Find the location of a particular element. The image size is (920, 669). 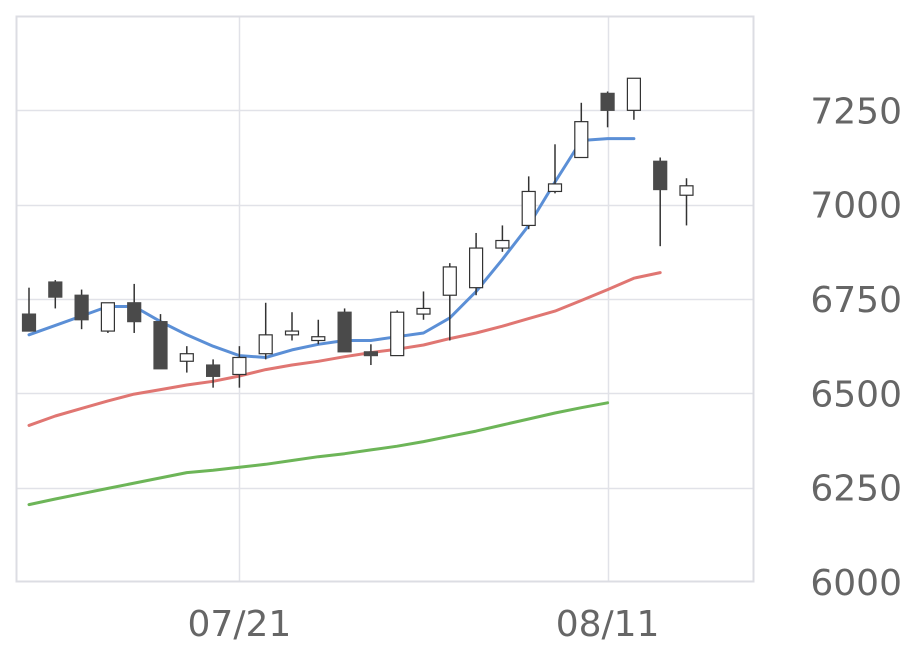

y-tick-label: 6750 is located at coordinates (856, 300).